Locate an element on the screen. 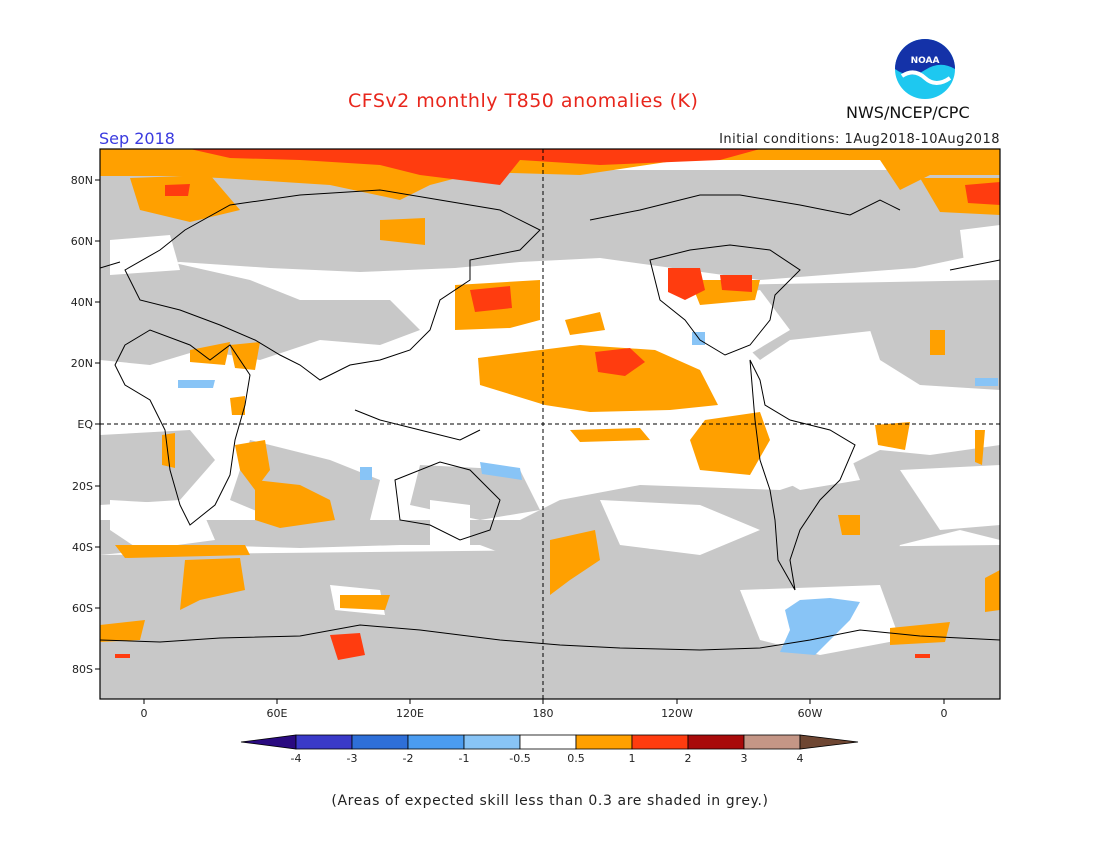 Image resolution: width=1100 pixels, height=850 pixels. lon-label: 180 is located at coordinates (543, 713).